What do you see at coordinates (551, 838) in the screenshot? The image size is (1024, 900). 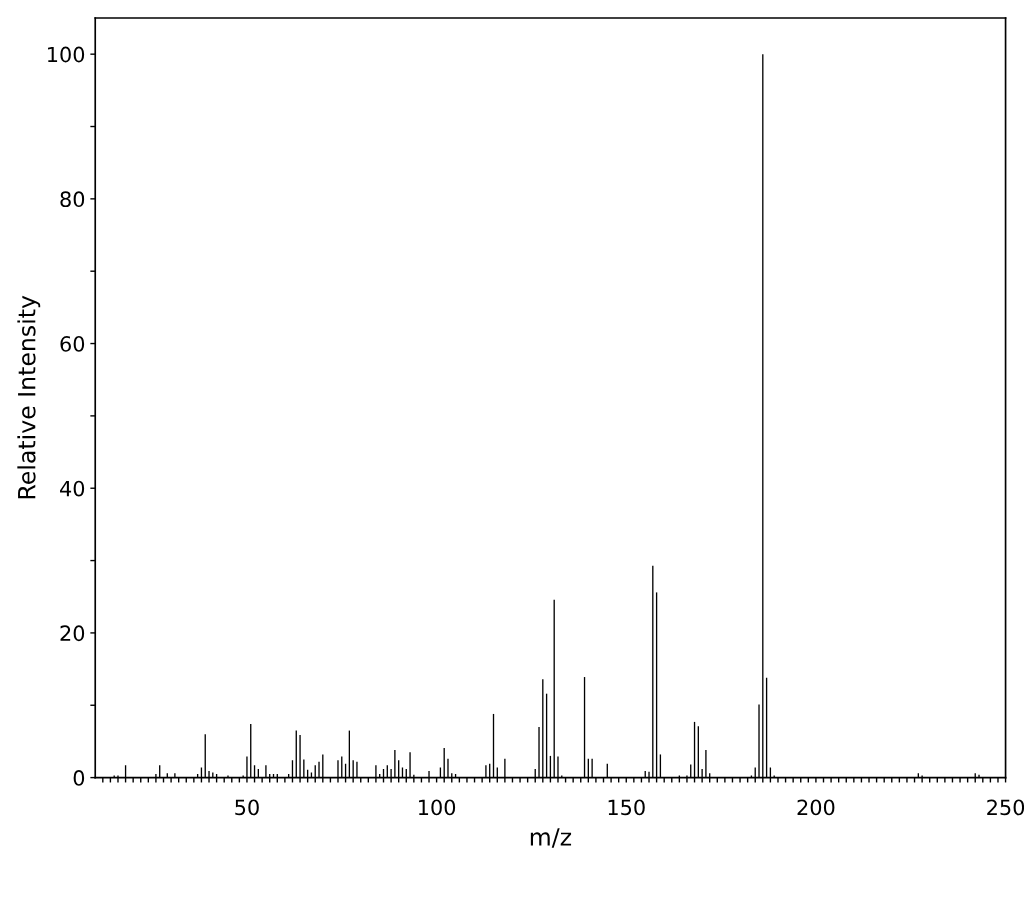 I see `x-axis-title: m/z` at bounding box center [551, 838].